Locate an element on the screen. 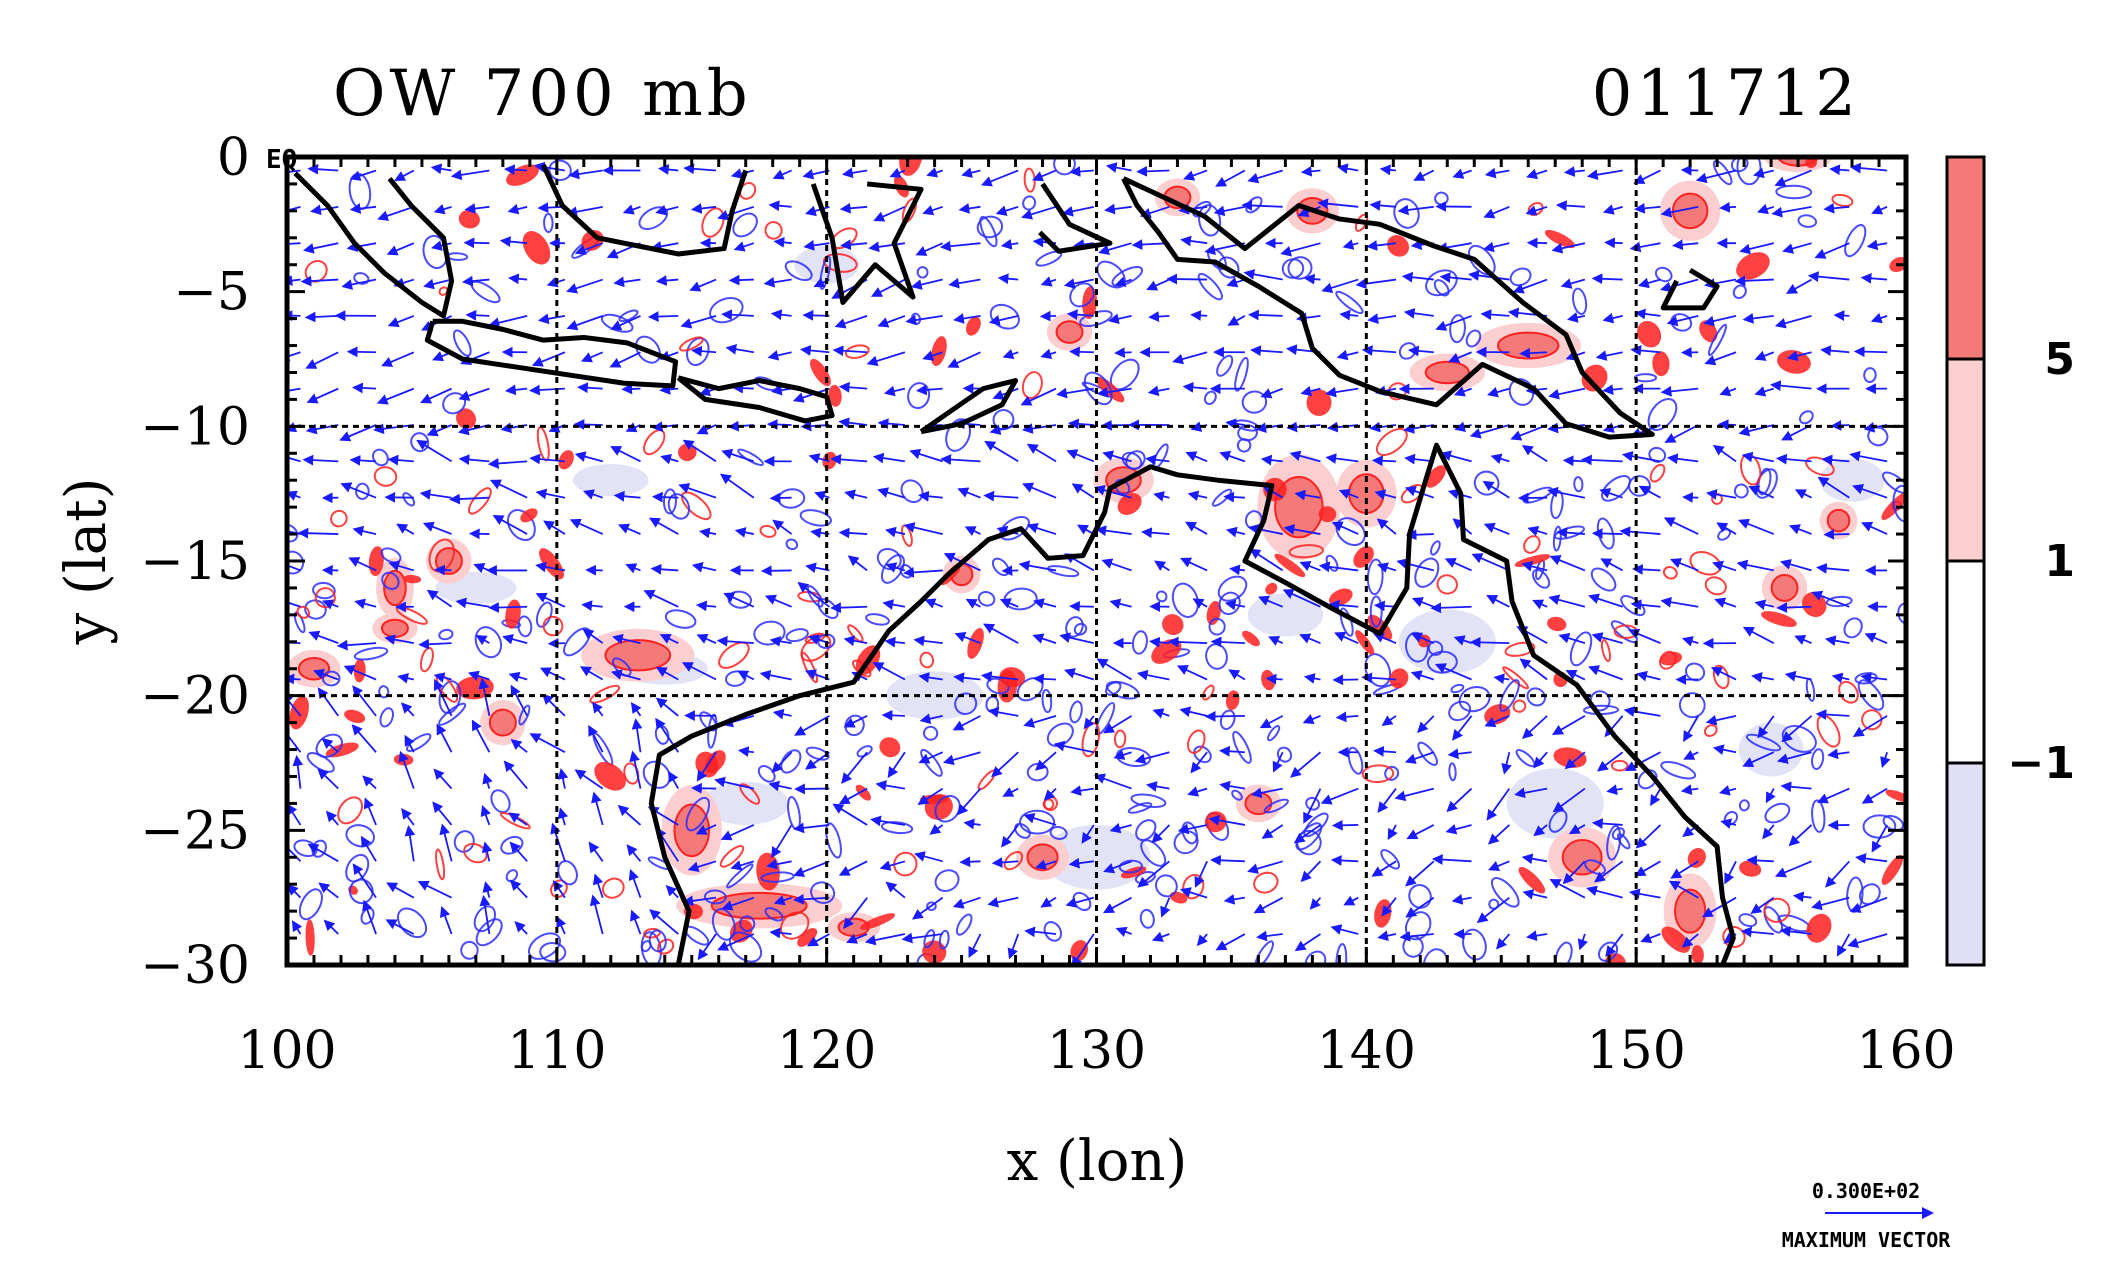 This screenshot has height=1263, width=2111. x-tick-label: 140 is located at coordinates (1366, 1051).